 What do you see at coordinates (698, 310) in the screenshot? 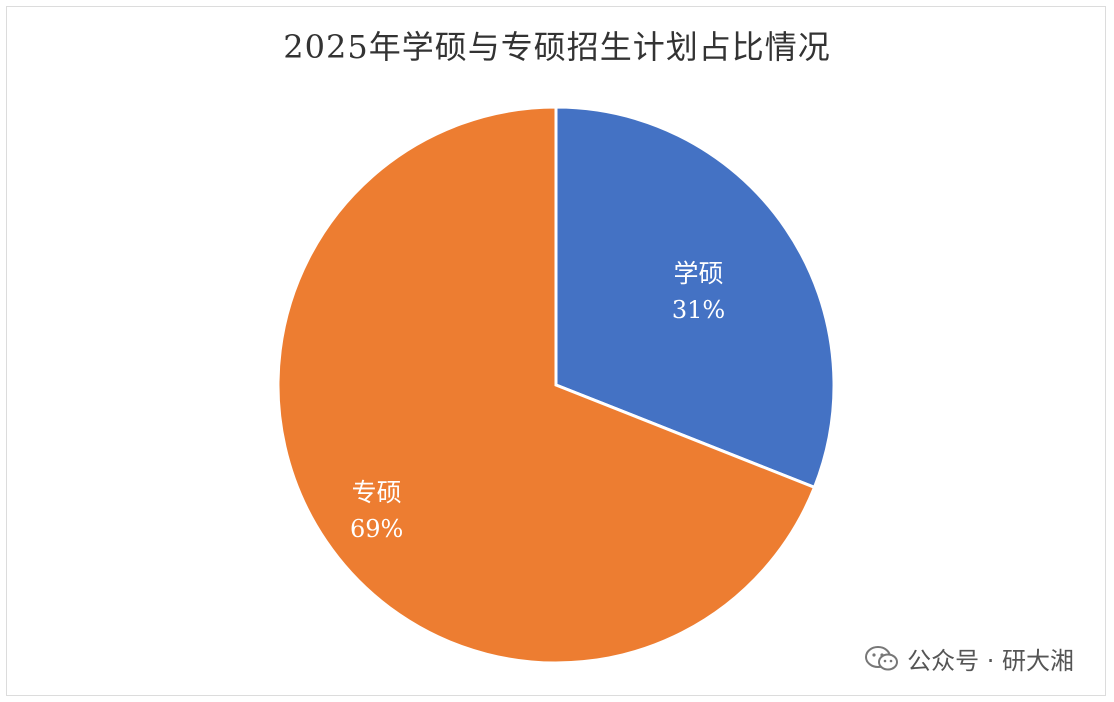
I see `slice-value-label-0: 31%` at bounding box center [698, 310].